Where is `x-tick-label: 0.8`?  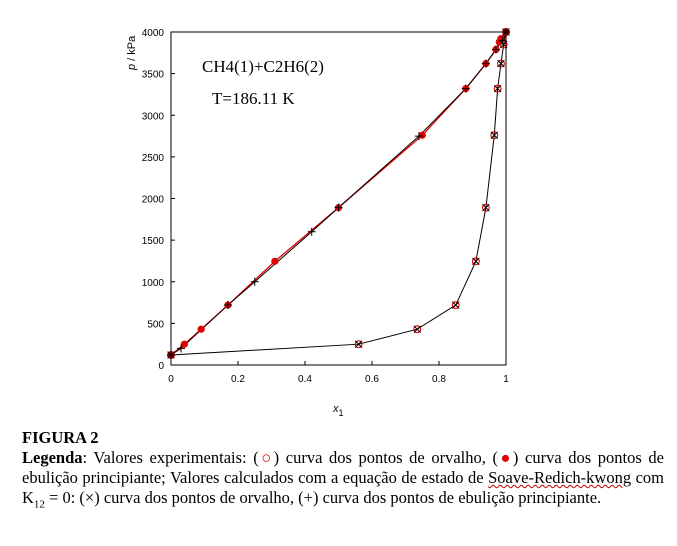
x-tick-label: 0.8 is located at coordinates (439, 379).